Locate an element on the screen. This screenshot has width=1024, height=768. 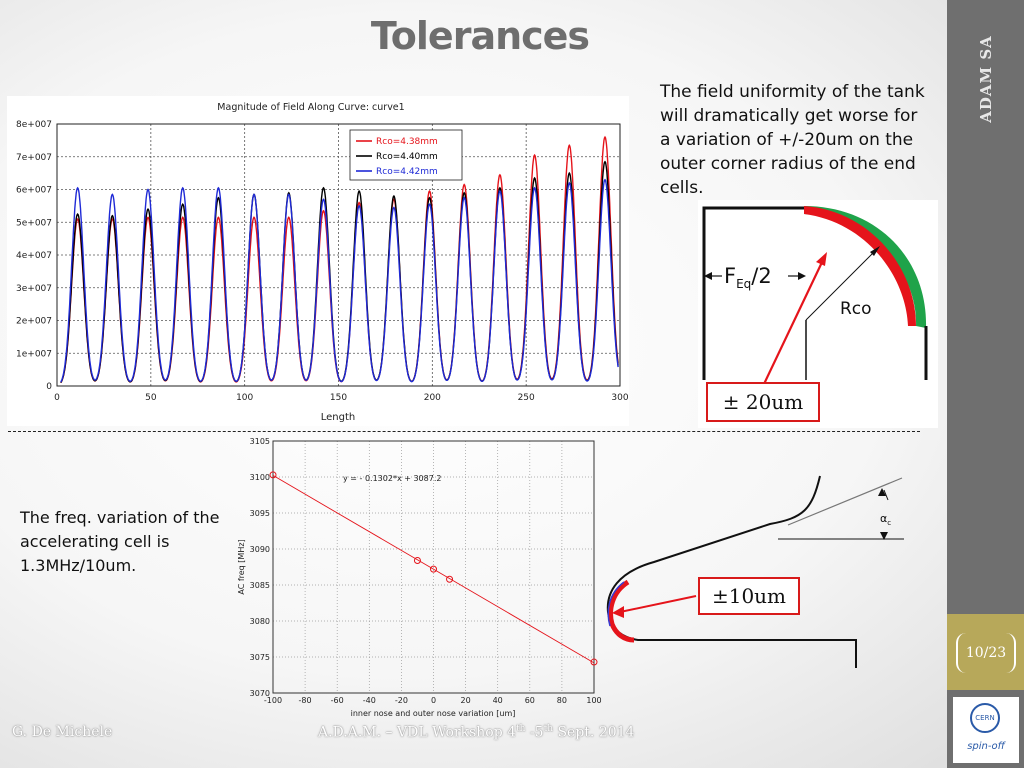
x-tick-label: 80 is located at coordinates (562, 700).